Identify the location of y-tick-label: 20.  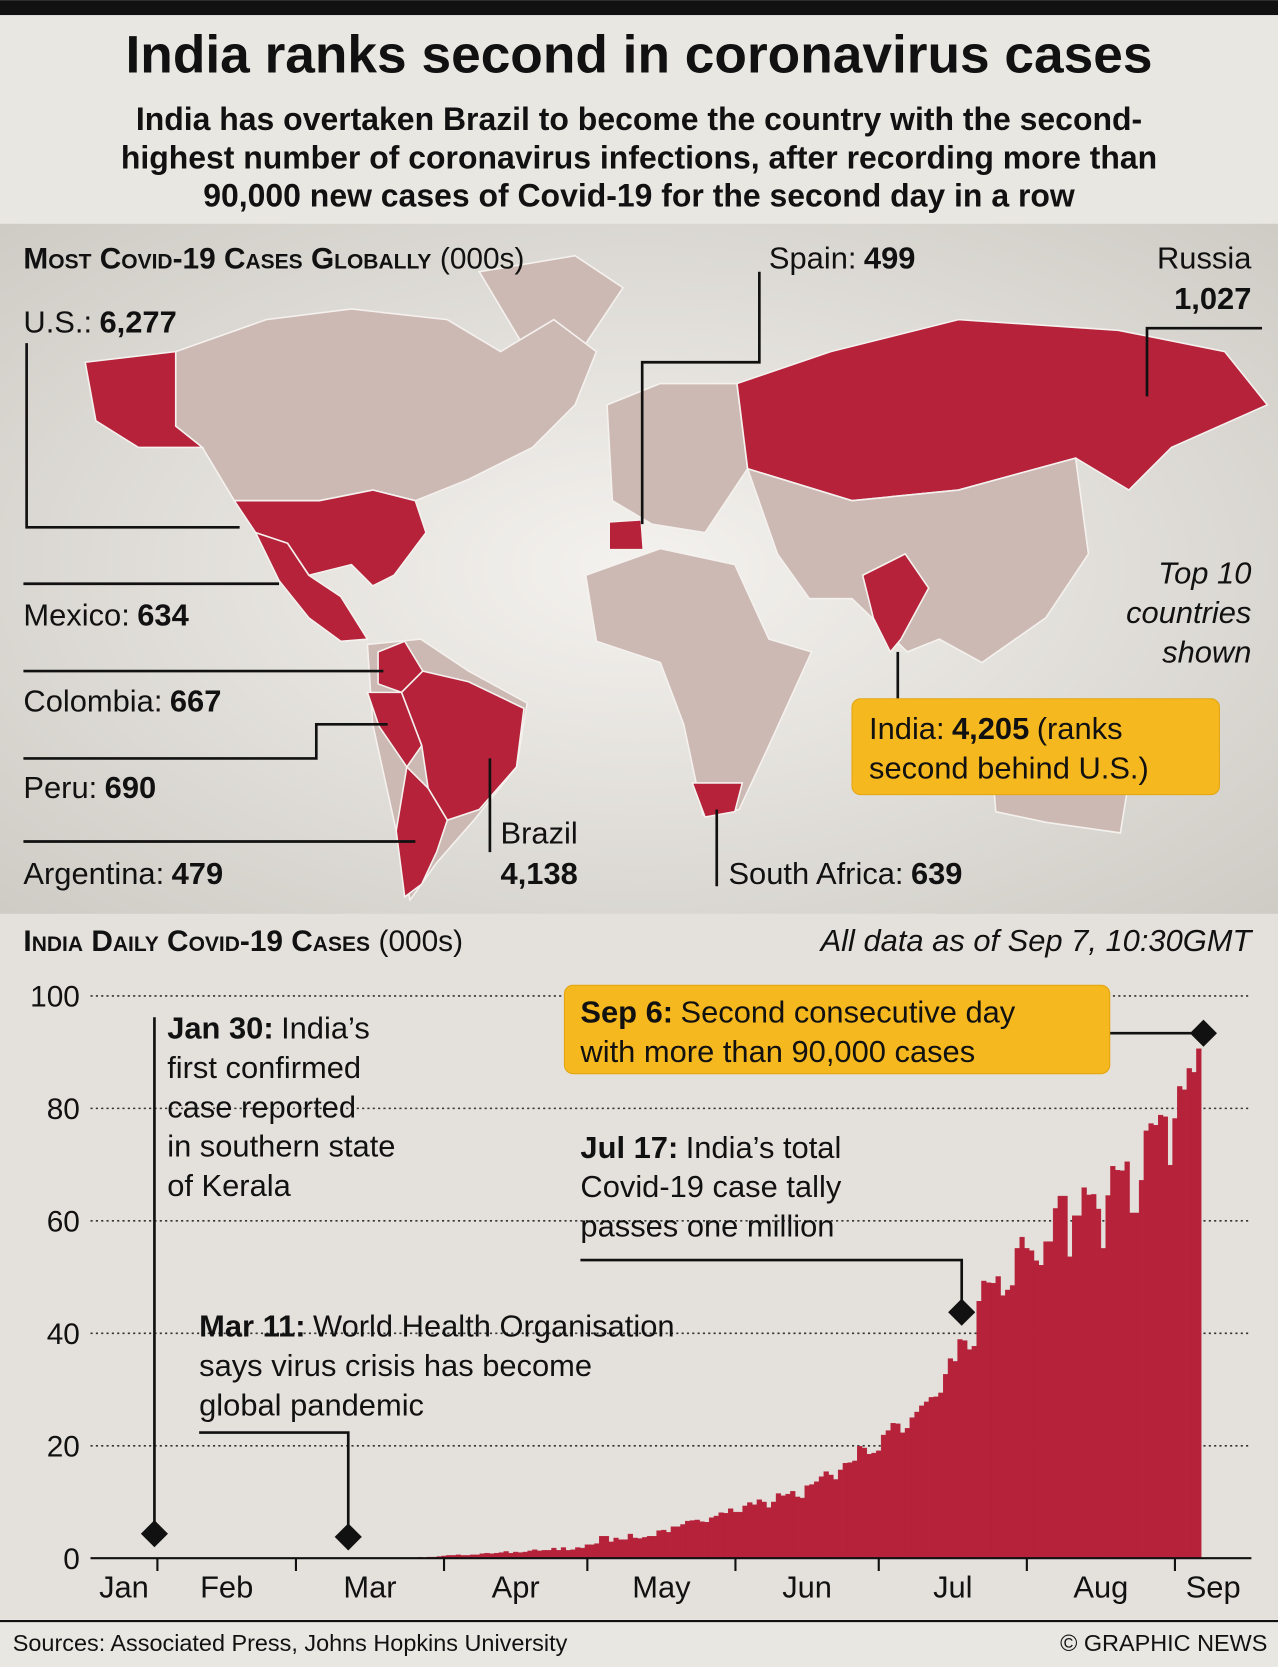
(63, 1446).